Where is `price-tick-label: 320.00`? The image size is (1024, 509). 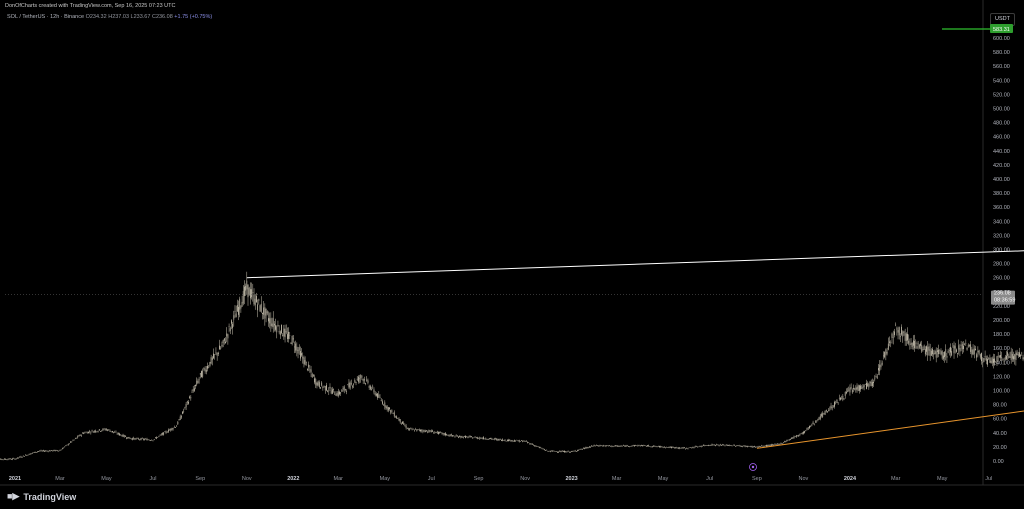
price-tick-label: 320.00 is located at coordinates (1001, 236).